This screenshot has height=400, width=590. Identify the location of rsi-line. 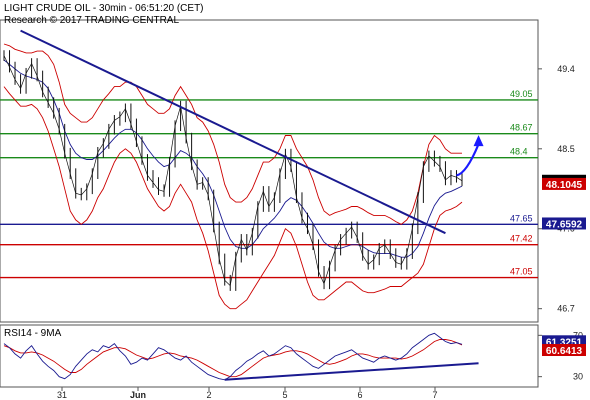
(233, 356).